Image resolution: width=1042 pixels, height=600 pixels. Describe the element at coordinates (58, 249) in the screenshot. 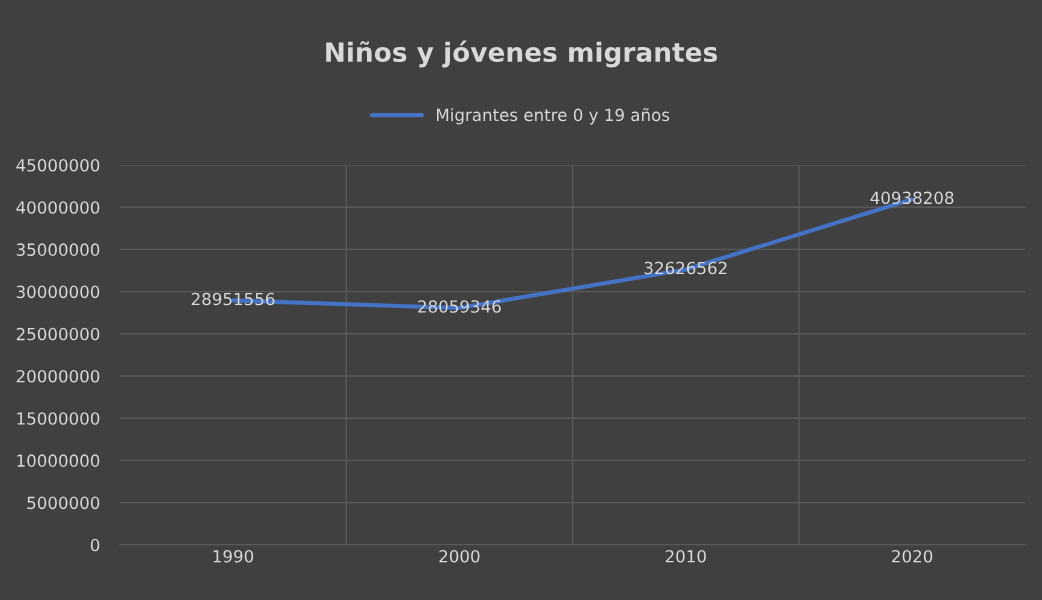

I see `y-tick-label: 35000000` at that location.